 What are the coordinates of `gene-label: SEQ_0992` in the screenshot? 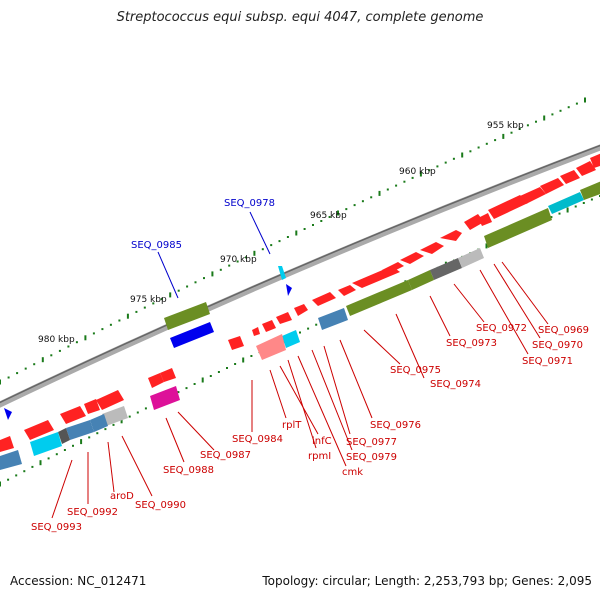 It's located at (92, 512).